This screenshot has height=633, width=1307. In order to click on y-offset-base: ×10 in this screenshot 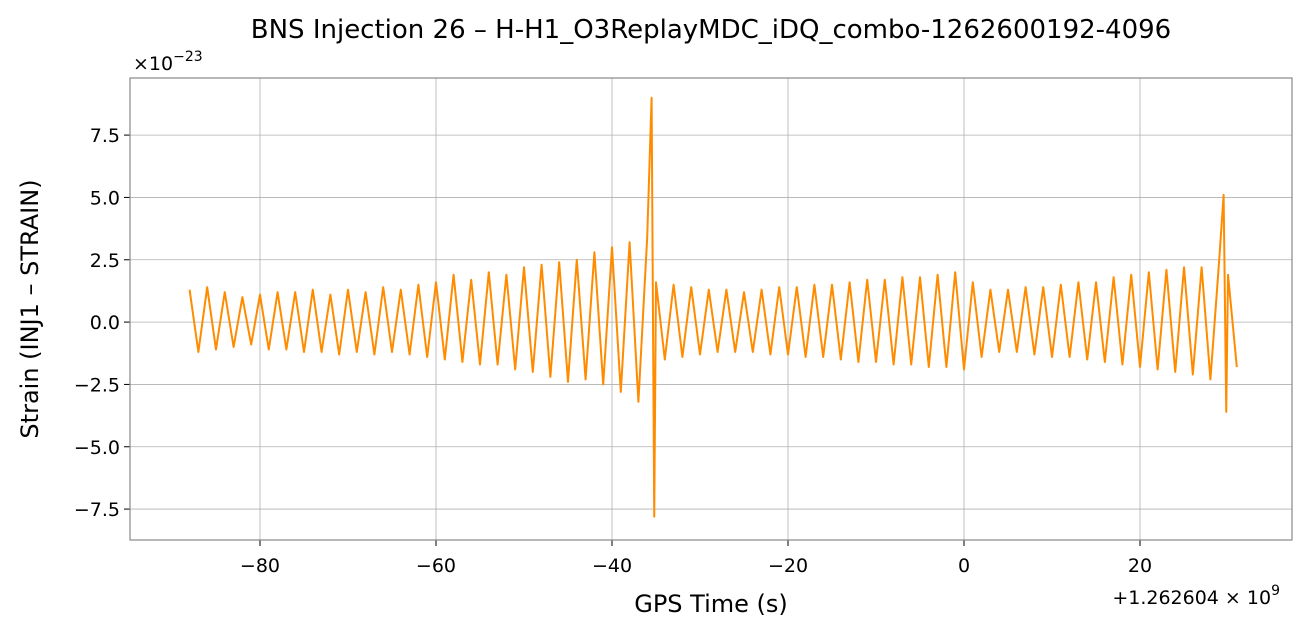, I will do `click(153, 64)`.